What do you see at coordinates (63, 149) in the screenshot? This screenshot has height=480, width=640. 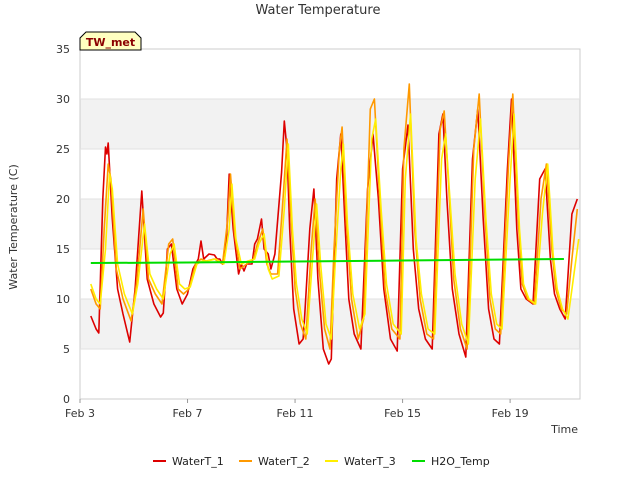 I see `y-tick-label: 25` at bounding box center [63, 149].